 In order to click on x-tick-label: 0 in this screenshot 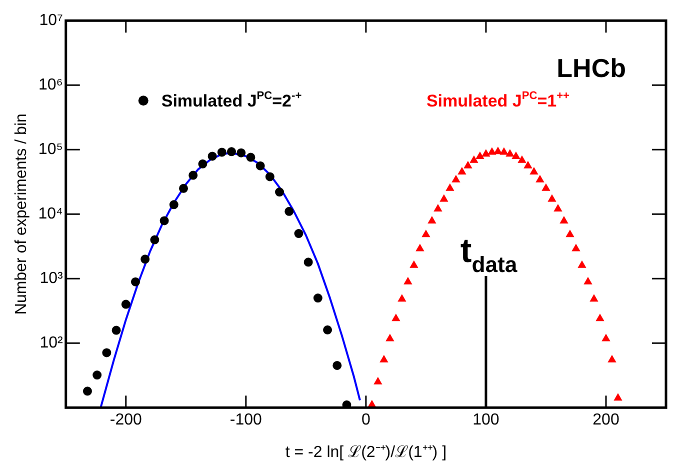, I will do `click(365, 420)`.